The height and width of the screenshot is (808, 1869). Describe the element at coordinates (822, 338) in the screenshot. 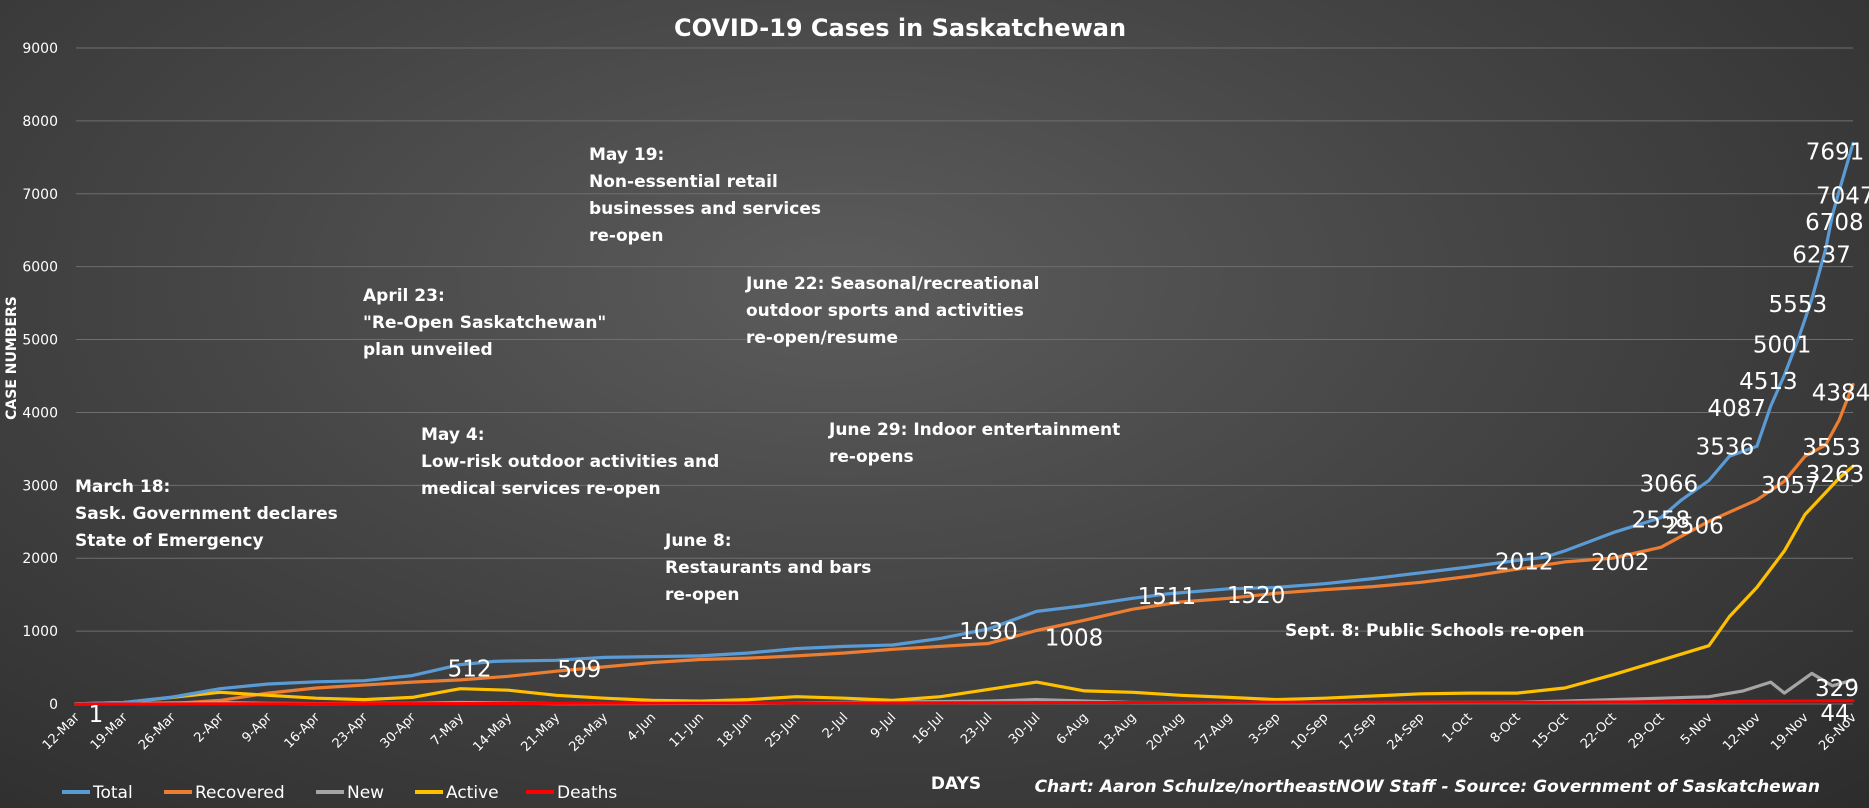

I see `annotation-line: re-open/resume` at that location.